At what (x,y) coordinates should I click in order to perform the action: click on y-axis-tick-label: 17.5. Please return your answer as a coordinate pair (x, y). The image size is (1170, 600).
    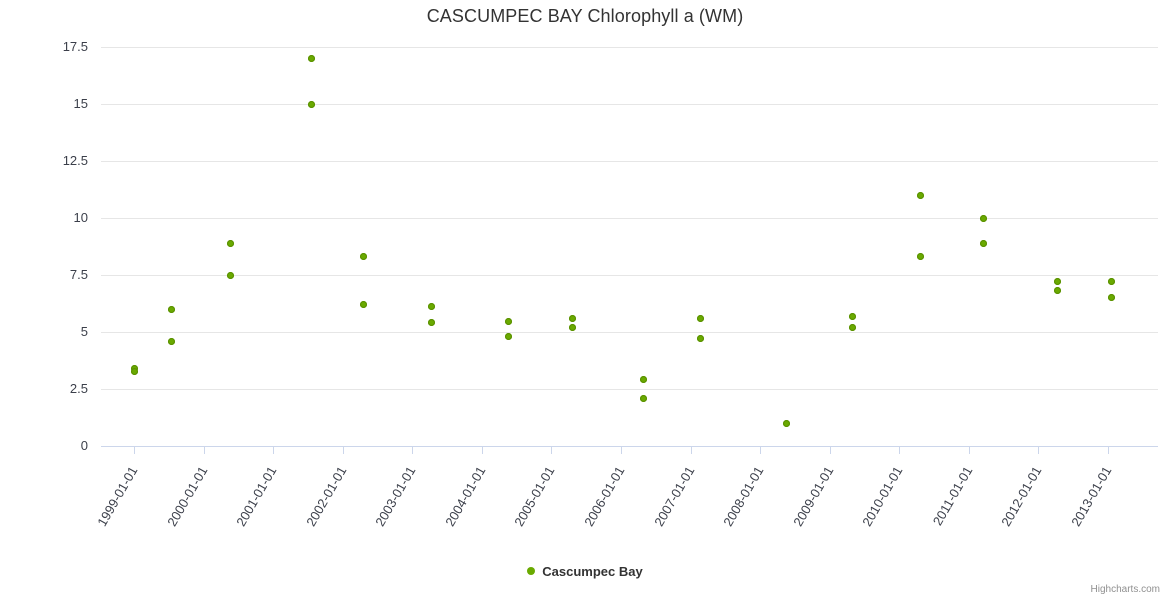
    Looking at the image, I should click on (75, 46).